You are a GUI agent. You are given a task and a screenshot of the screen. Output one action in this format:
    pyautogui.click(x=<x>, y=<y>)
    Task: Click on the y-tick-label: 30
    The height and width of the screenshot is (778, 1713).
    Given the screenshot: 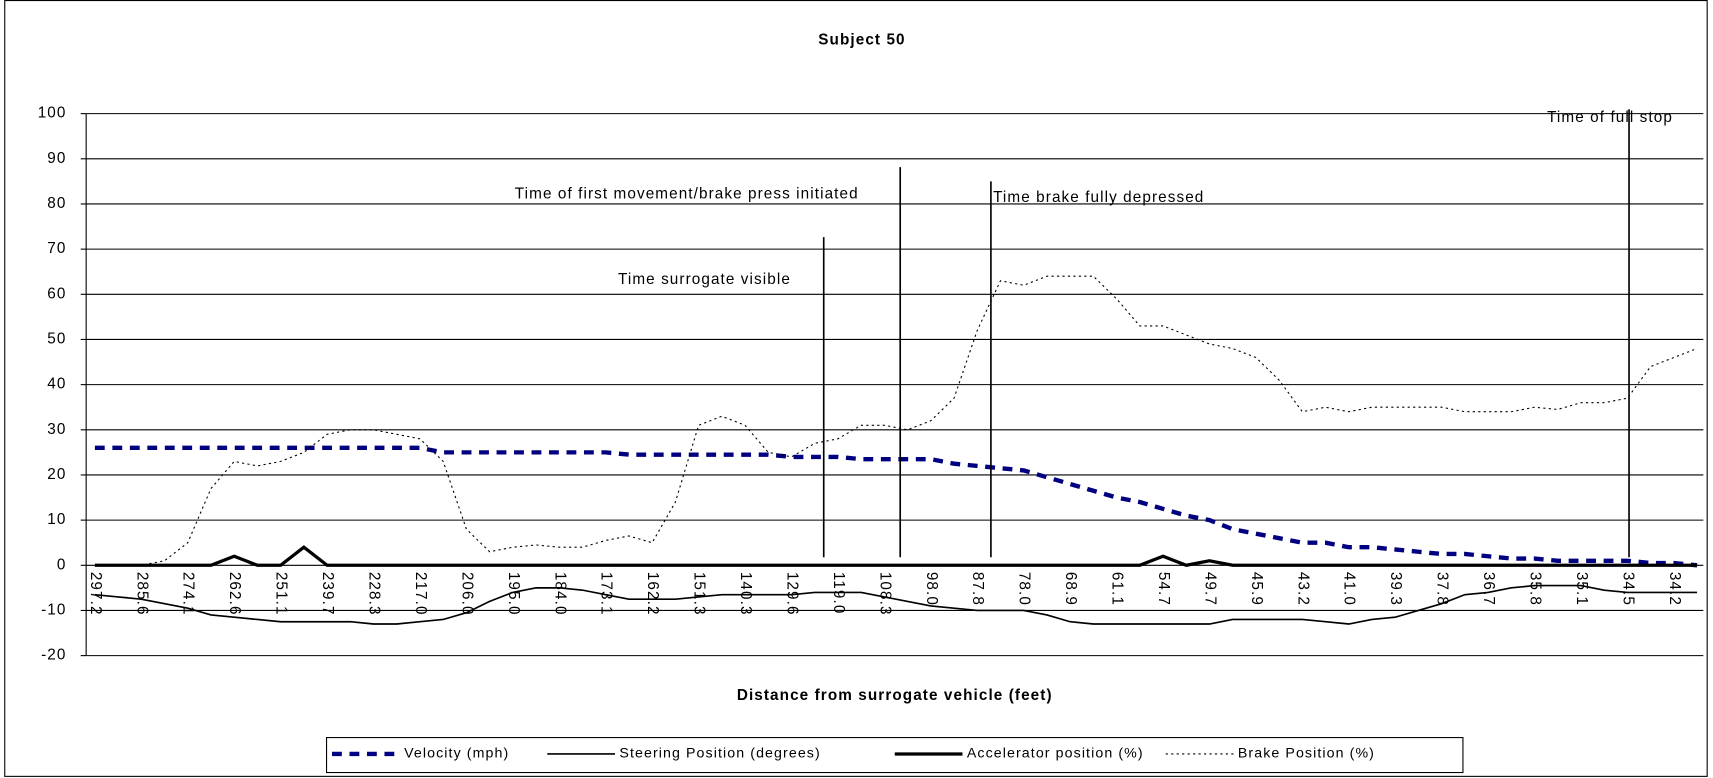 What is the action you would take?
    pyautogui.click(x=56, y=429)
    